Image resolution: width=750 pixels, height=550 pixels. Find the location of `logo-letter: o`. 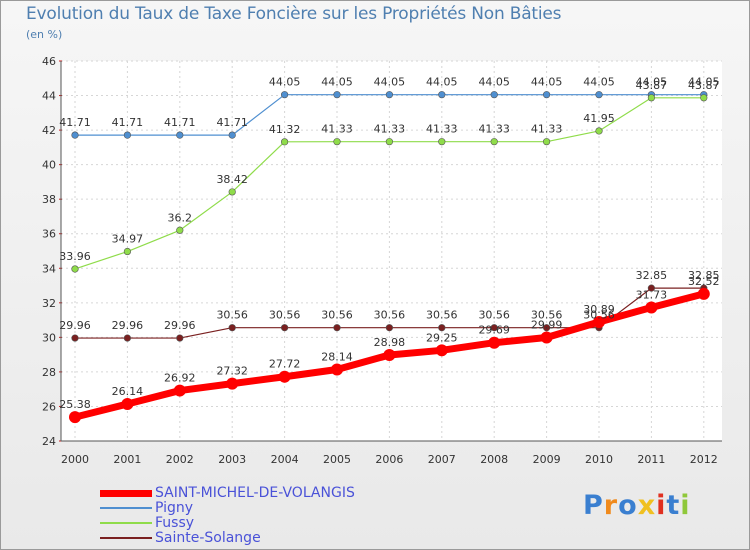

logo-letter: o is located at coordinates (628, 505).